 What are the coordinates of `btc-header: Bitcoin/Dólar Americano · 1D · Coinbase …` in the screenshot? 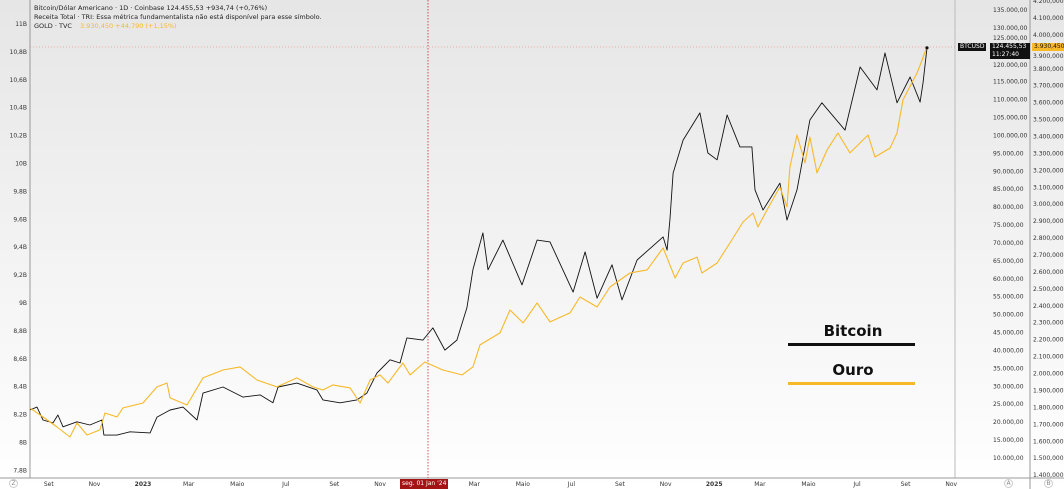 It's located at (151, 8).